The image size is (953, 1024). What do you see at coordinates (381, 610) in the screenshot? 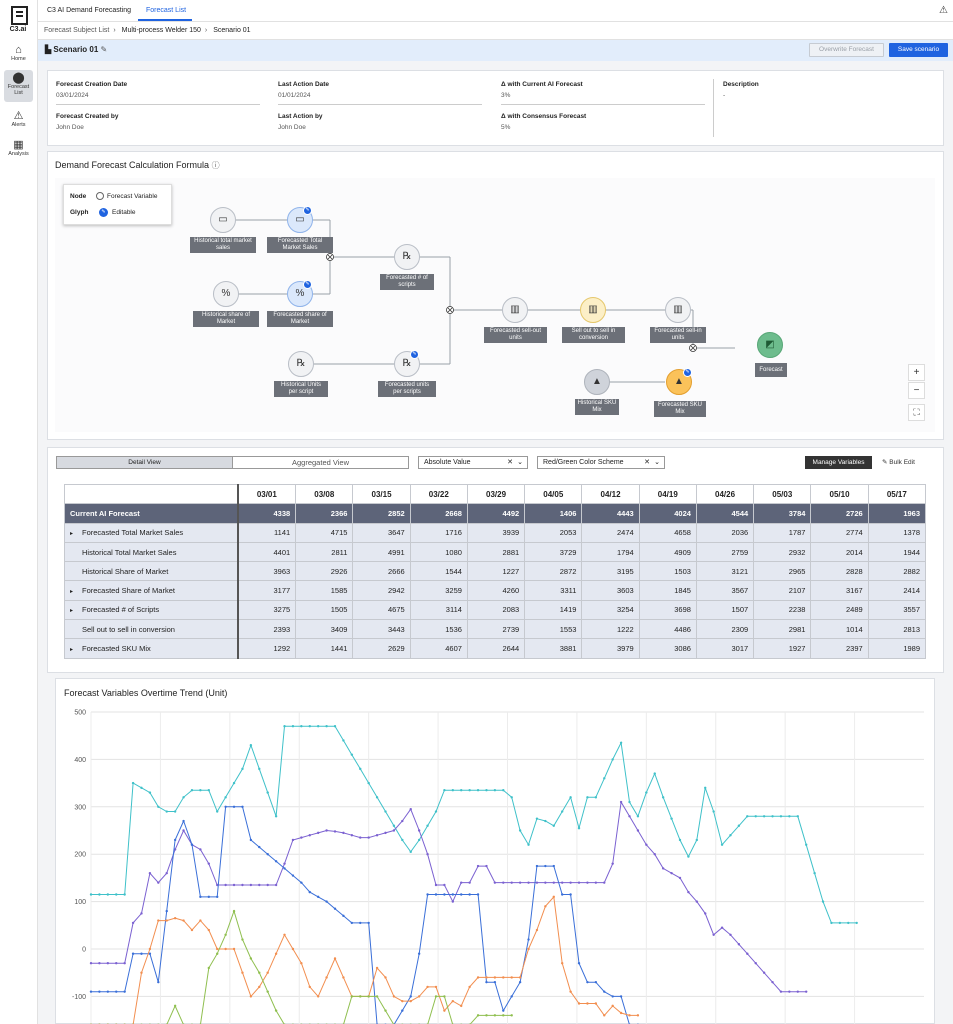
I see `value-cell: 4675` at bounding box center [381, 610].